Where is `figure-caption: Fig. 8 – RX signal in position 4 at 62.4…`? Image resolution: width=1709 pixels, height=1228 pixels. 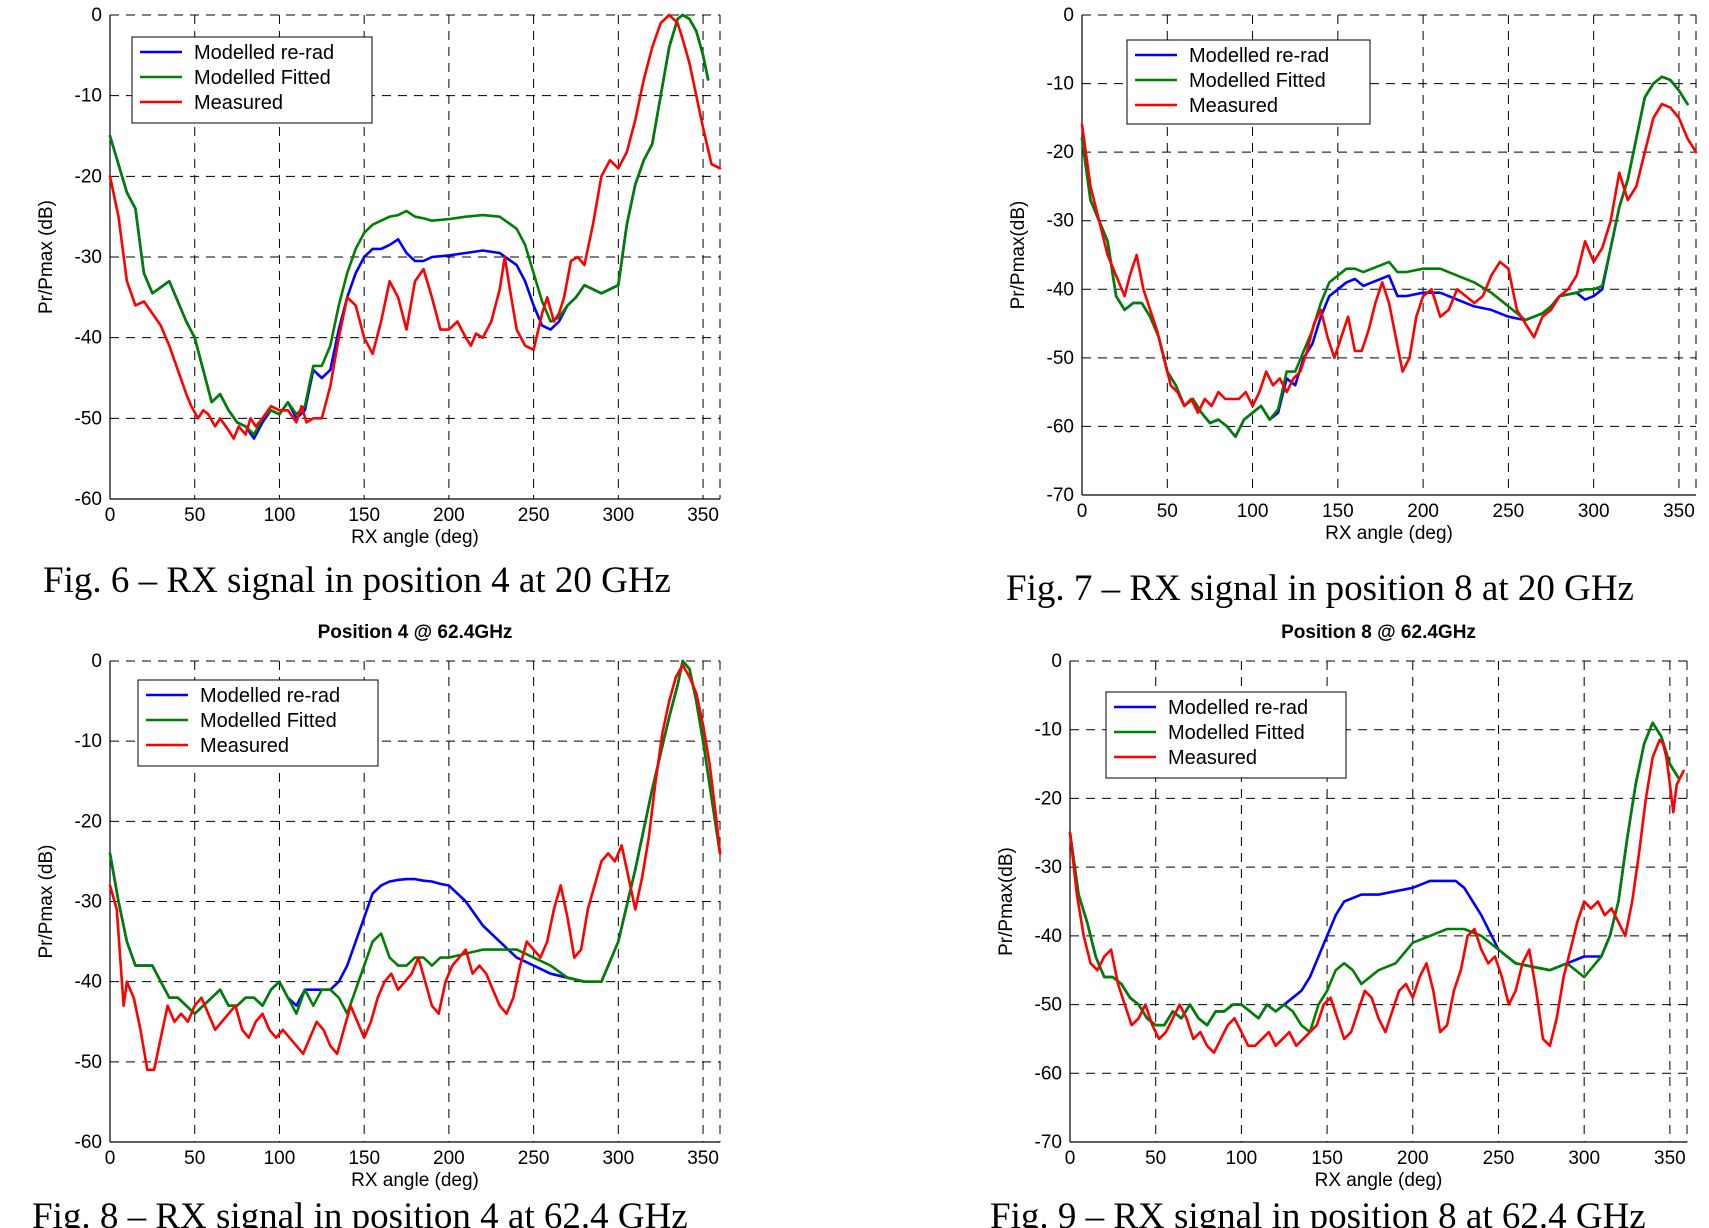
figure-caption: Fig. 8 – RX signal in position 4 at 62.4… is located at coordinates (360, 1212).